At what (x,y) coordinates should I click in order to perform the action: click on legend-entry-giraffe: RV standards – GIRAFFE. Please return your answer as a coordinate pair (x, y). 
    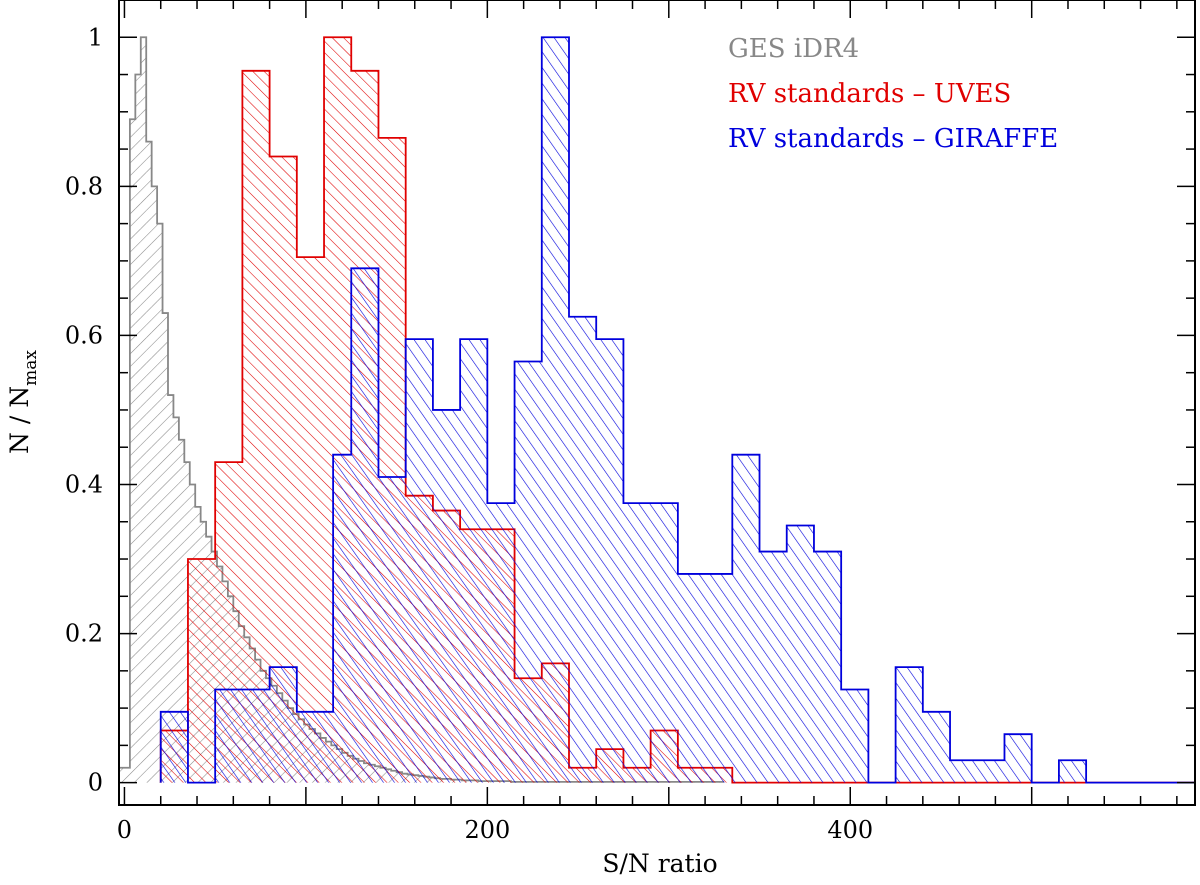
    Looking at the image, I should click on (893, 139).